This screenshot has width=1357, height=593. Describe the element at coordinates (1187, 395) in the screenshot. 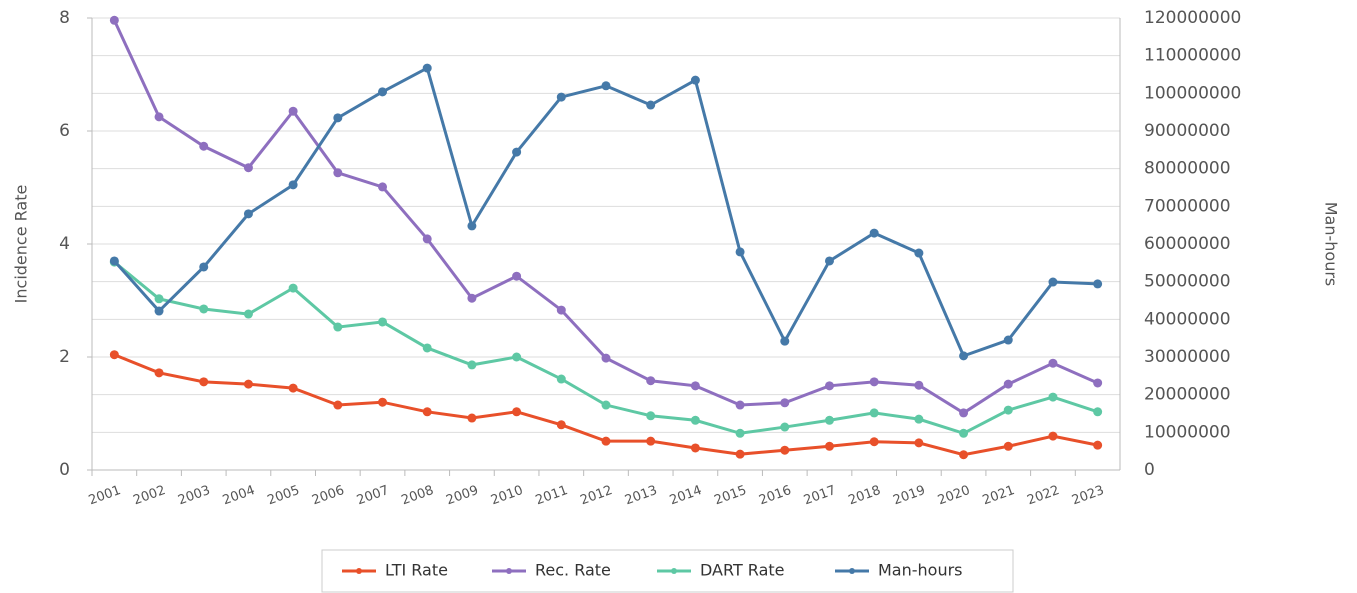

I see `y2-tick-label: 20000000` at that location.